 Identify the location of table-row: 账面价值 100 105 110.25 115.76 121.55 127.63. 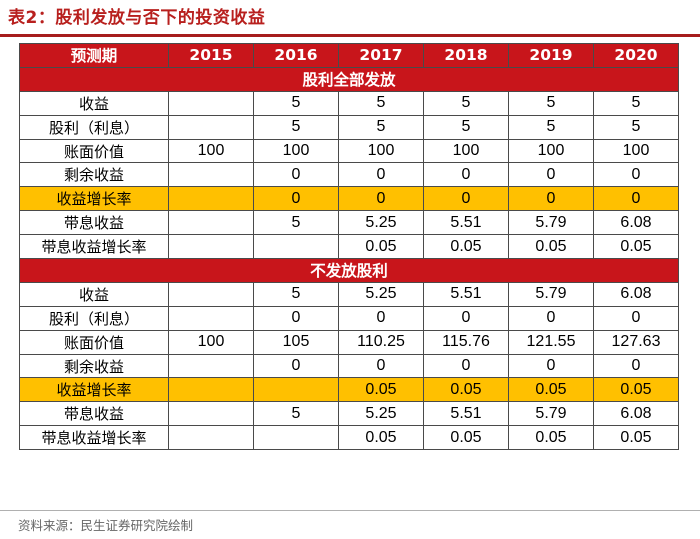
(349, 342).